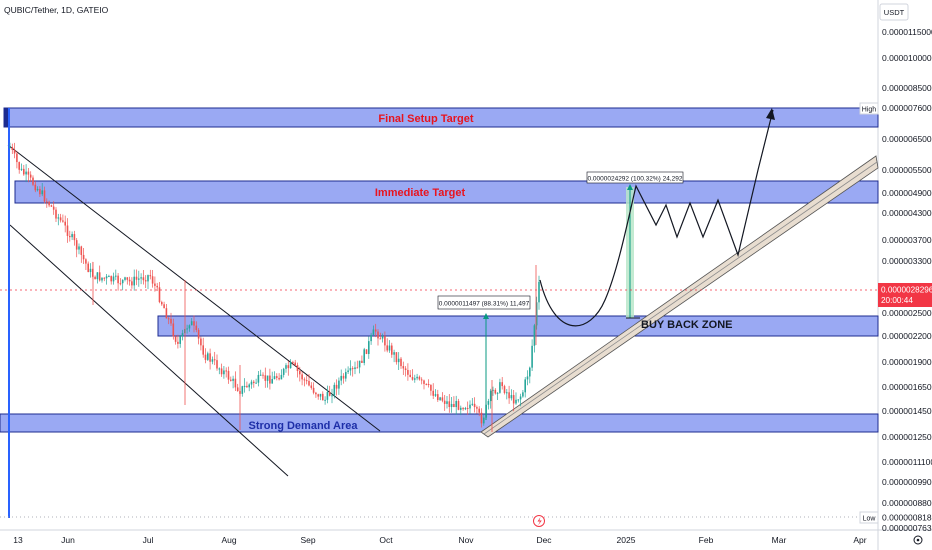 Image resolution: width=932 pixels, height=550 pixels. I want to click on settings-gear-icon, so click(918, 540).